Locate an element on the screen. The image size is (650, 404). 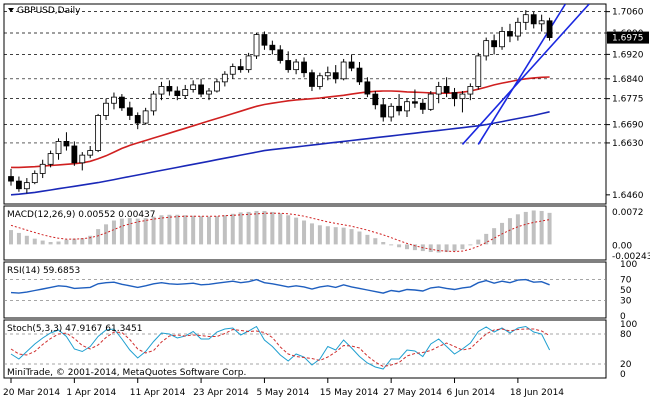
rsi-axis-label: 30 is located at coordinates (626, 301).